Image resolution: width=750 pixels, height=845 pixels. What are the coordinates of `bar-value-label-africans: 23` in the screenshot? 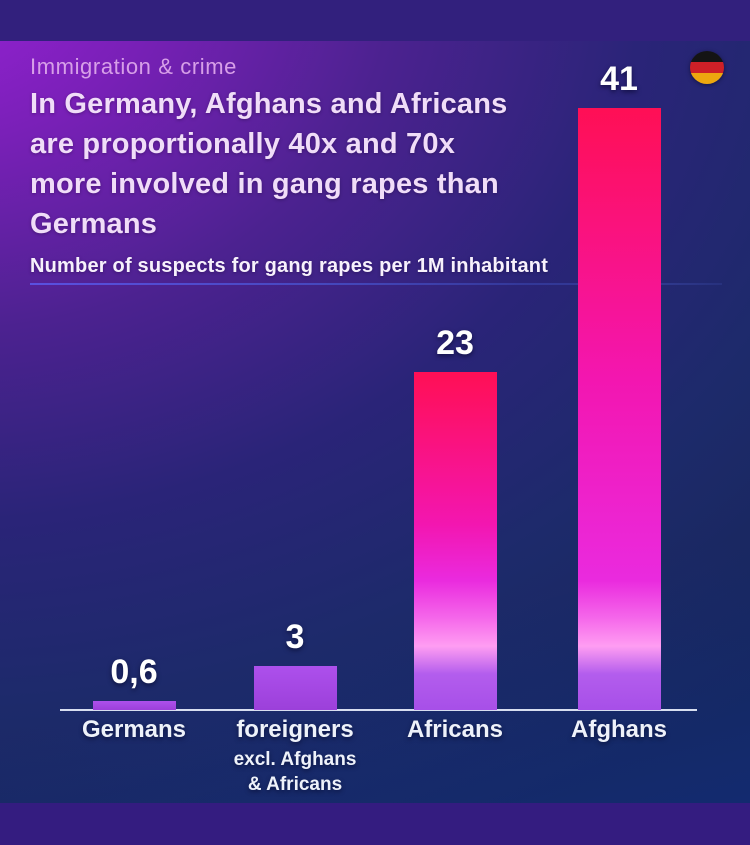 It's located at (455, 343).